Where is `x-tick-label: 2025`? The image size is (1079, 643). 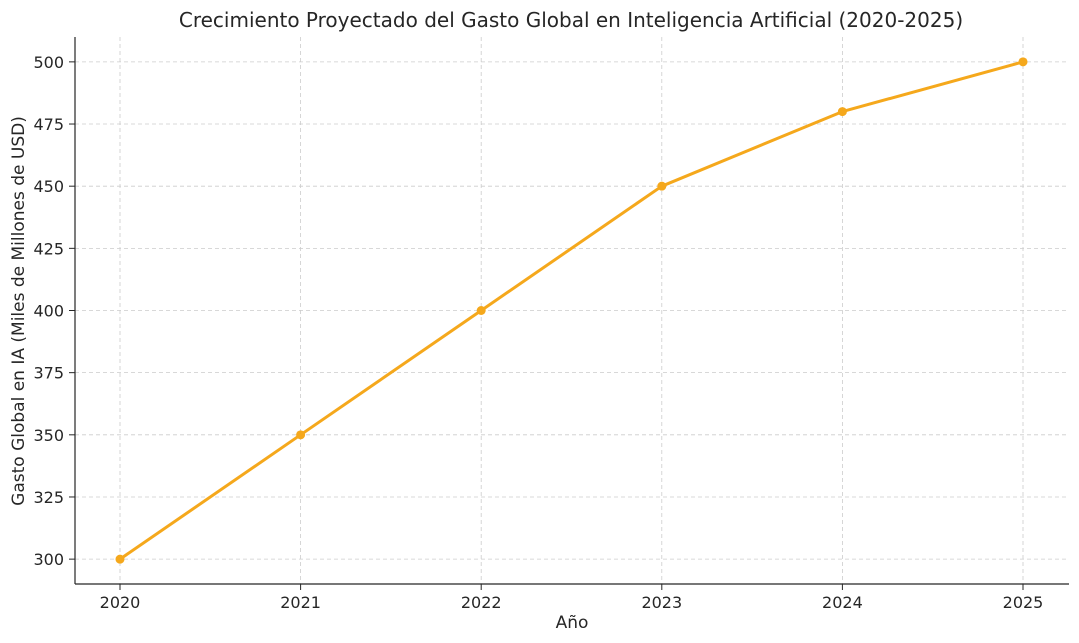 x-tick-label: 2025 is located at coordinates (1023, 602).